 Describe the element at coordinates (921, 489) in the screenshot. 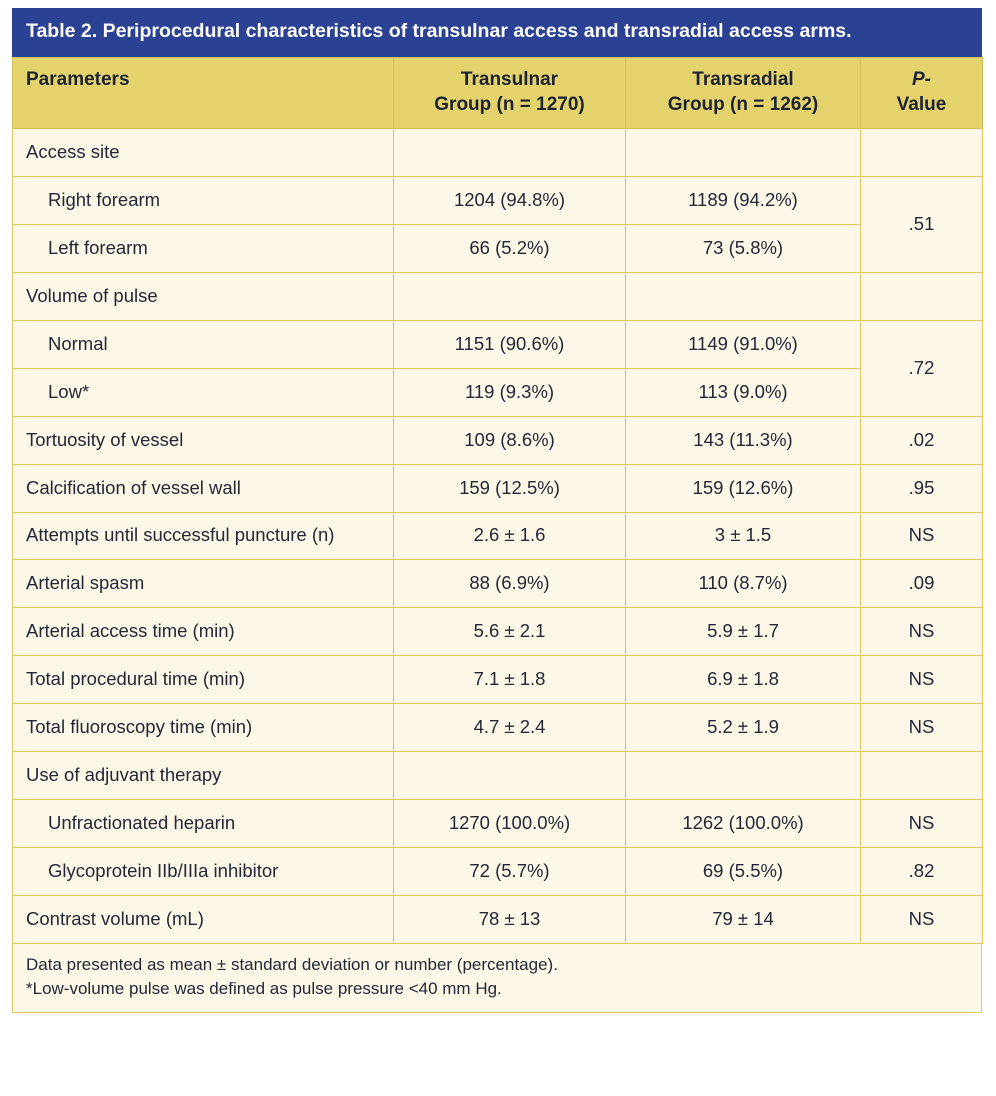

I see `row-pvalue: .95` at that location.